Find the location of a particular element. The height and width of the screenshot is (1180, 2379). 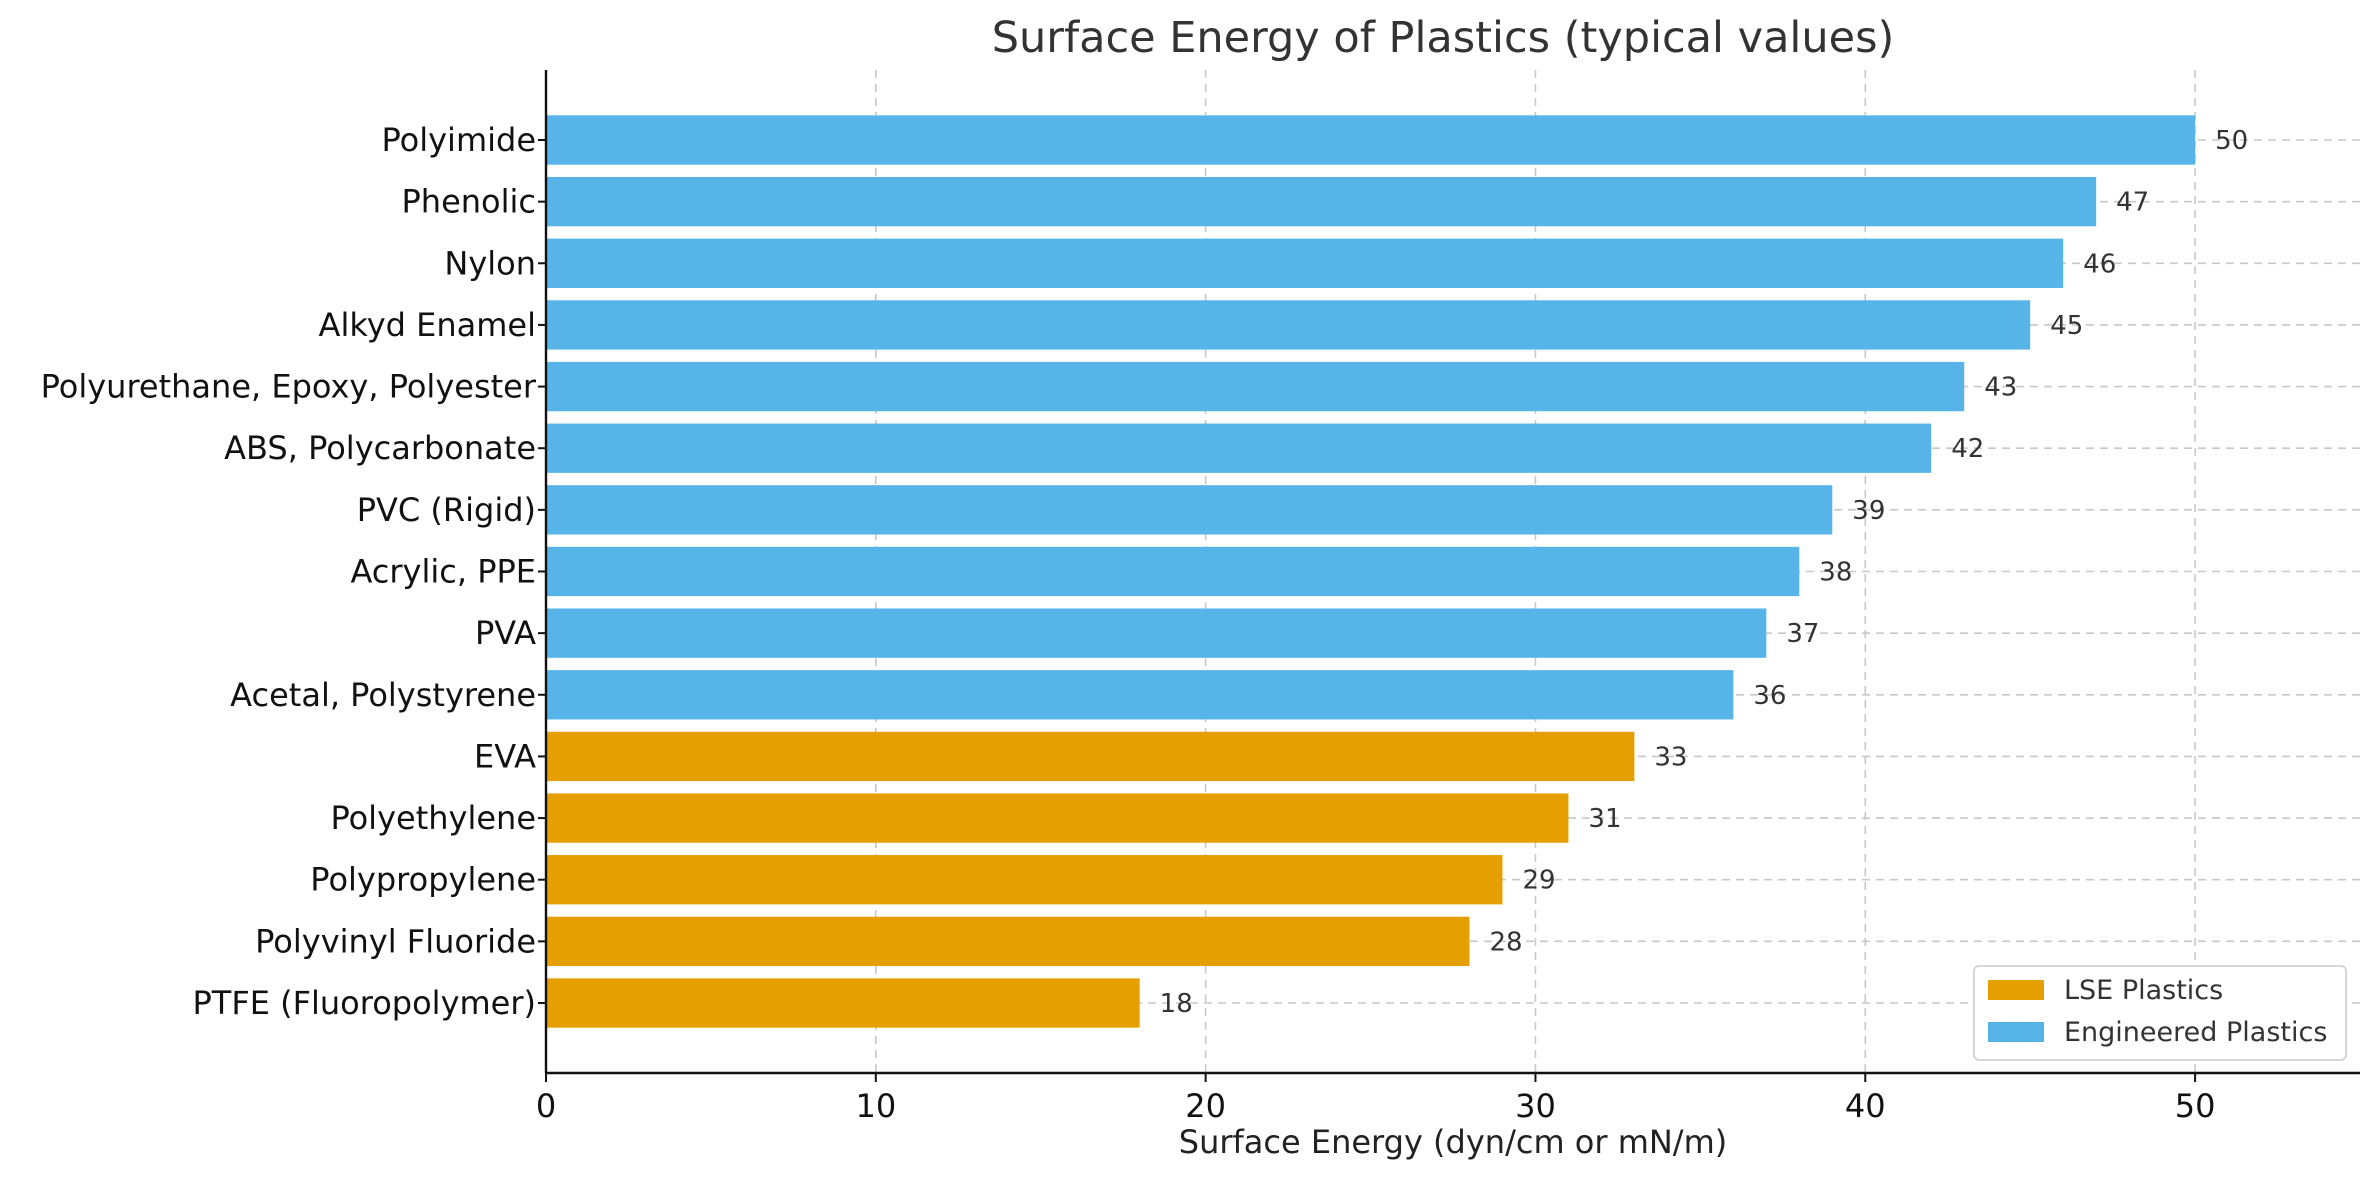

legend-label-engineered-plastics: Engineered Plastics is located at coordinates (2195, 1032).